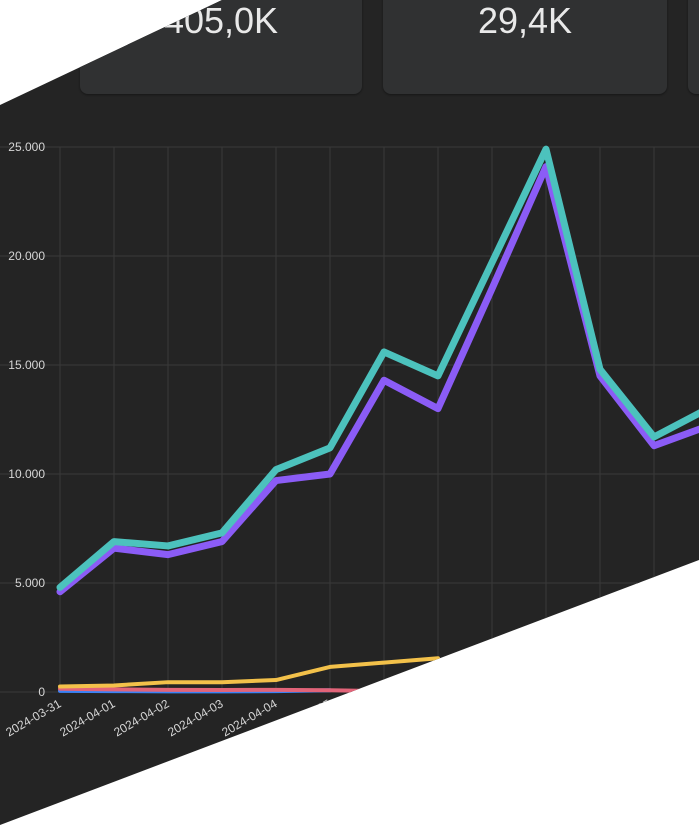 Image resolution: width=699 pixels, height=825 pixels. Describe the element at coordinates (30, 583) in the screenshot. I see `y-tick-label: 5.000` at that location.